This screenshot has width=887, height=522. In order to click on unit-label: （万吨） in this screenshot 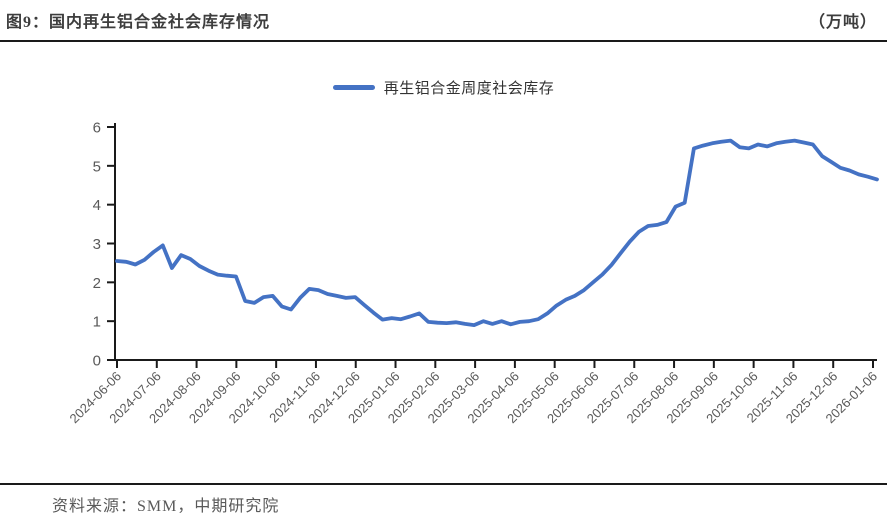, I will do `click(842, 22)`.